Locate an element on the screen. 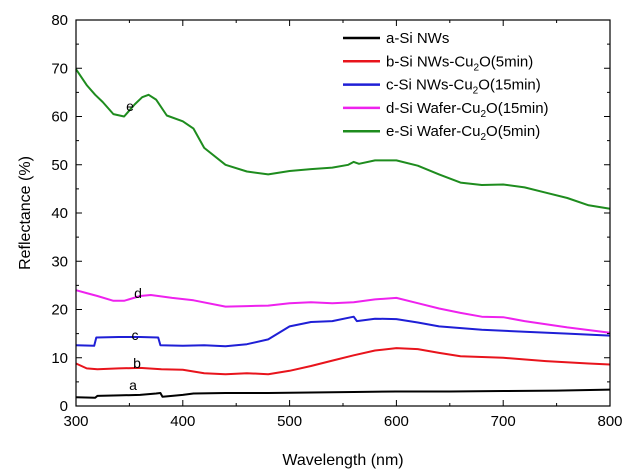  legend-text-main: b-Si NWs-Cu is located at coordinates (430, 61).